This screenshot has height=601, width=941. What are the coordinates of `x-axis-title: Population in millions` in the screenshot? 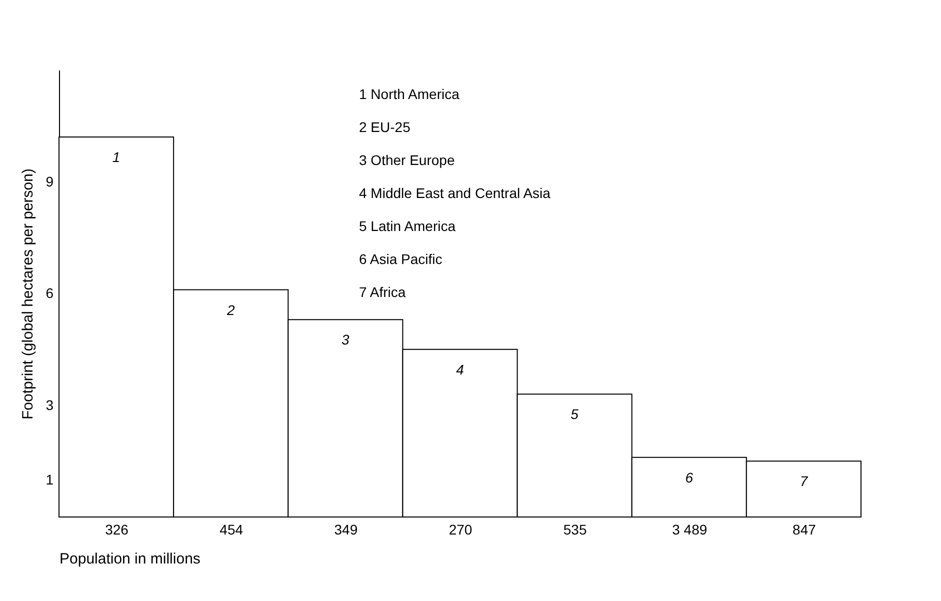 It's located at (130, 559).